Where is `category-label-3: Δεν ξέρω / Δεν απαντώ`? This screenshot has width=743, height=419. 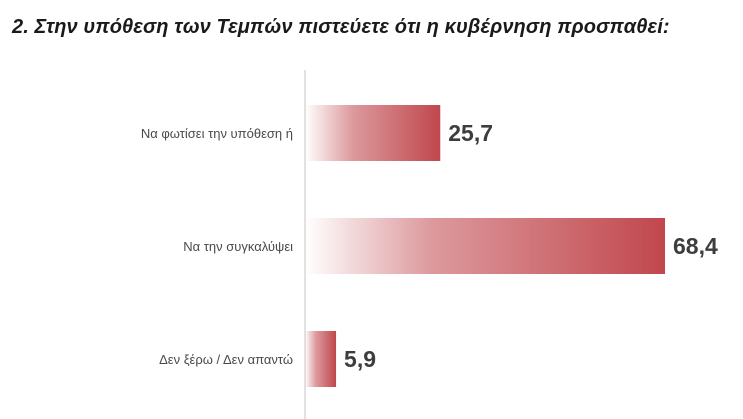
category-label-3: Δεν ξέρω / Δεν απαντώ is located at coordinates (226, 359).